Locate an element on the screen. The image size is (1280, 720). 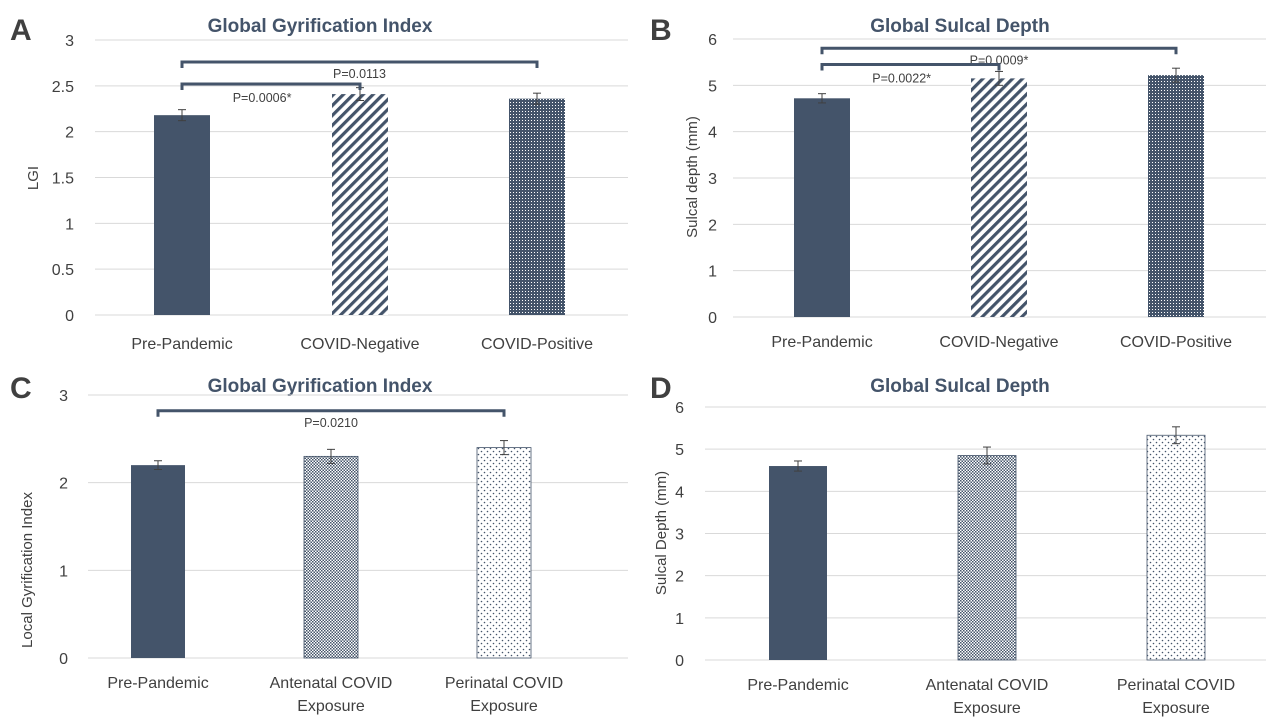
chart-title-d: Global Sulcal Depth is located at coordinates (959, 386).